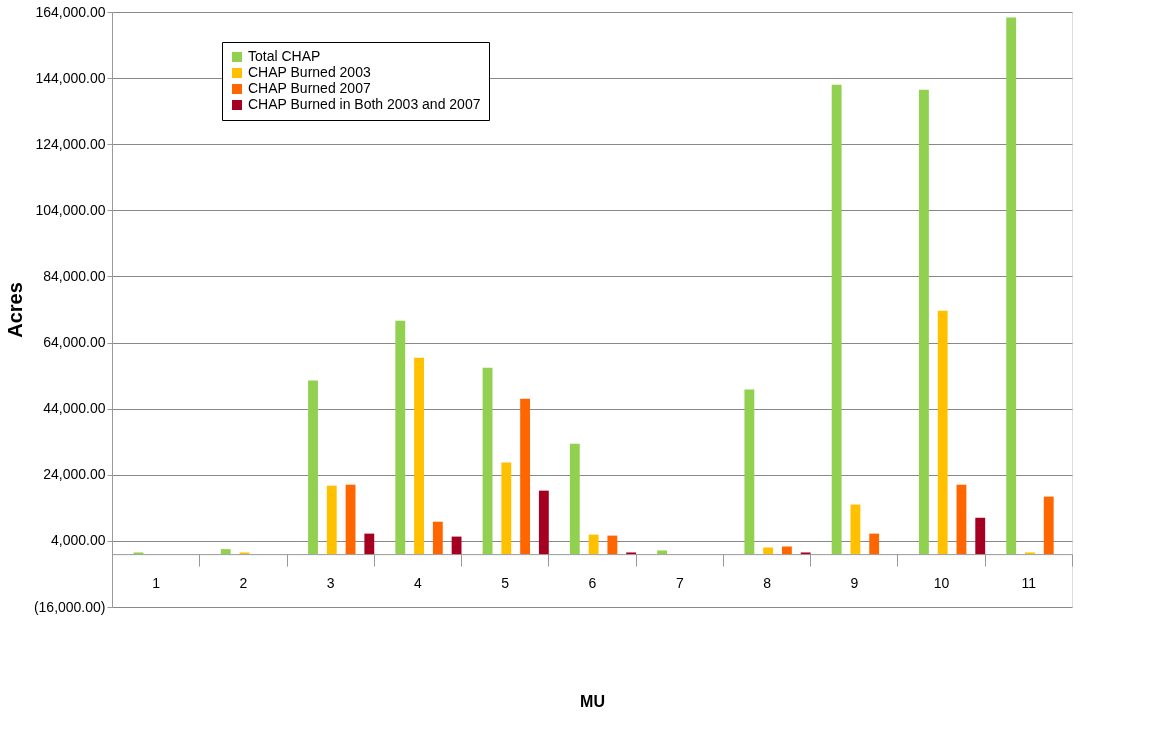  Describe the element at coordinates (505, 582) in the screenshot. I see `x-tick-label: 5` at that location.